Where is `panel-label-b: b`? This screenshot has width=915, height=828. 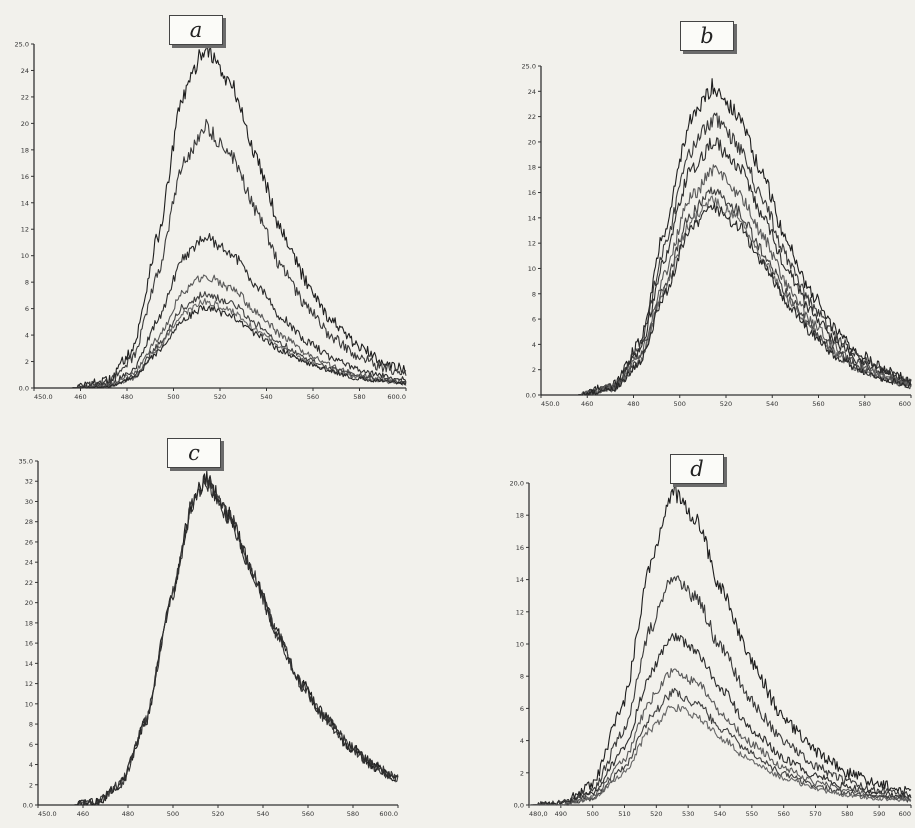
panel-label-b: b is located at coordinates (707, 36).